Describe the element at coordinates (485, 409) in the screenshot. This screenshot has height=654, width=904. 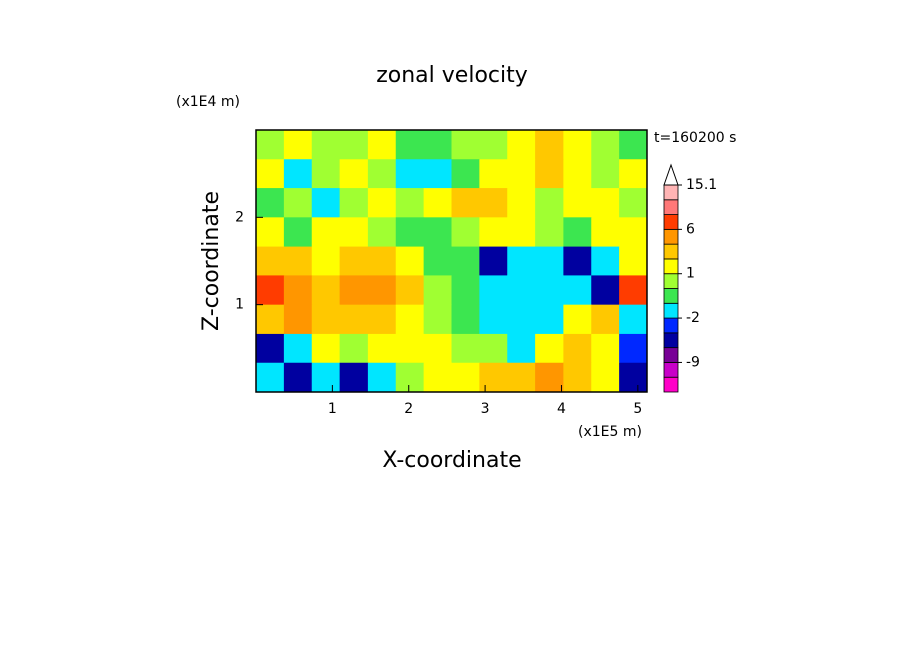
I see `x-tick-label: 3` at that location.